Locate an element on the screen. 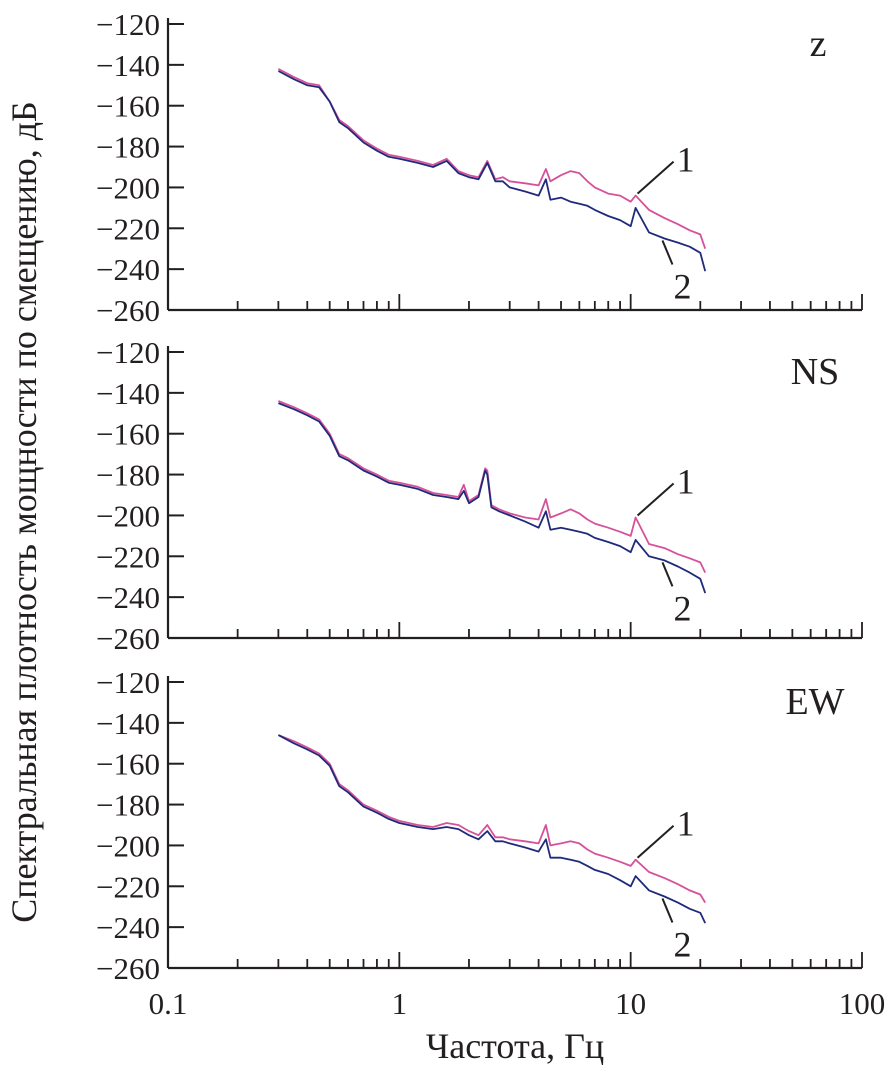 The width and height of the screenshot is (892, 1068). panel-label-z: z is located at coordinates (818, 44).